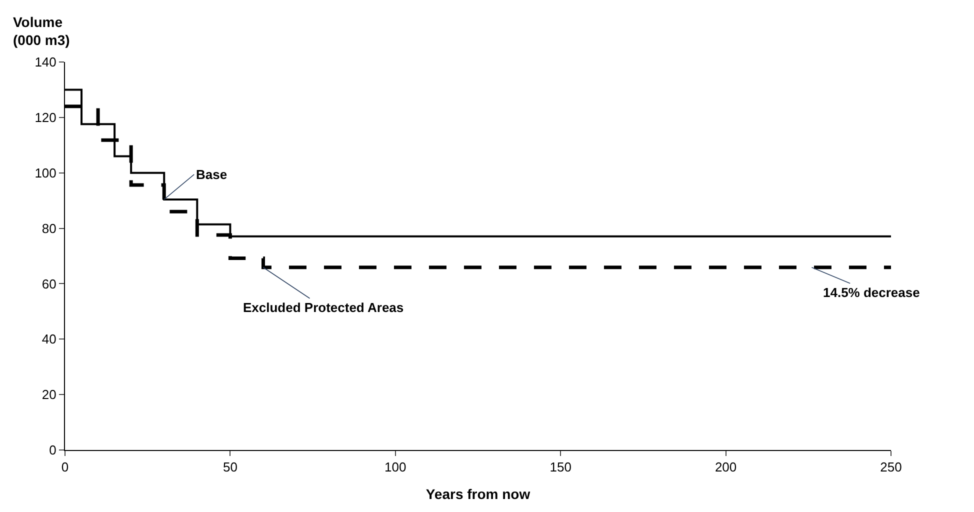 The height and width of the screenshot is (512, 974). What do you see at coordinates (725, 467) in the screenshot?
I see `x-tick-label: 200` at bounding box center [725, 467].